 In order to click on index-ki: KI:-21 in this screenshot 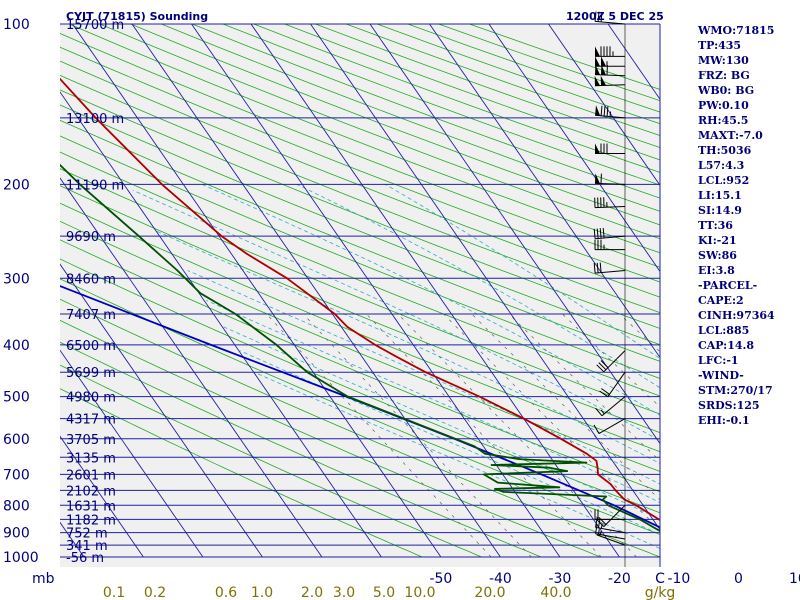, I will do `click(717, 240)`.